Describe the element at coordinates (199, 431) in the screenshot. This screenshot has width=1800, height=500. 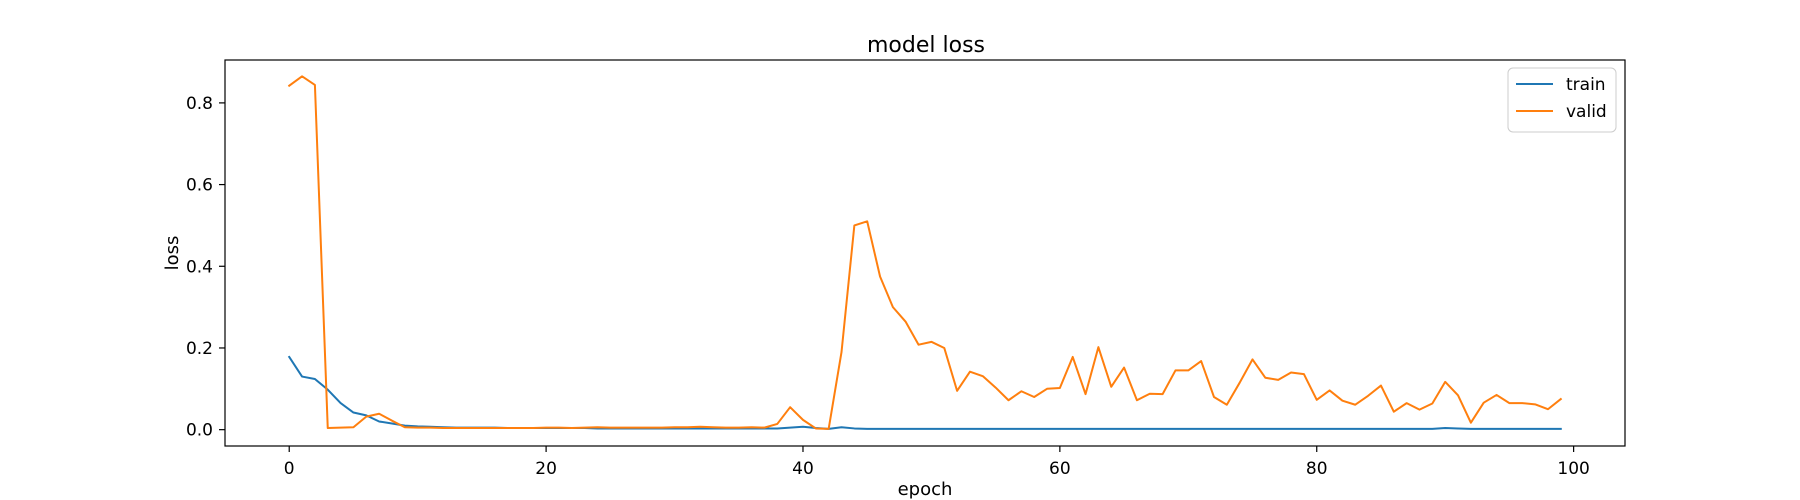
I see `y-tick-label-0.0: 0.0` at that location.